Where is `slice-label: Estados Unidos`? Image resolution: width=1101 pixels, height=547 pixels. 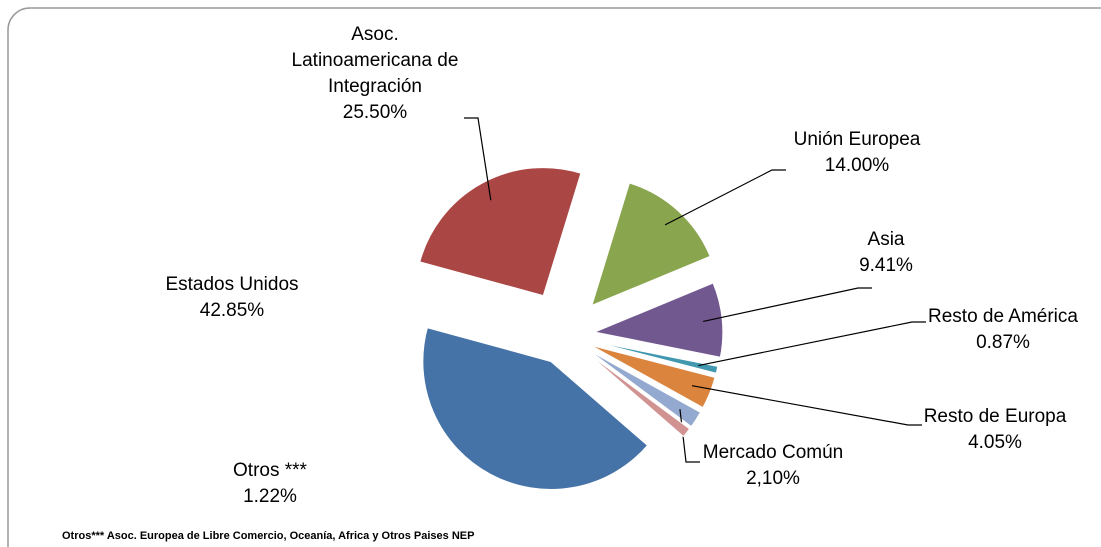 slice-label: Estados Unidos is located at coordinates (232, 284).